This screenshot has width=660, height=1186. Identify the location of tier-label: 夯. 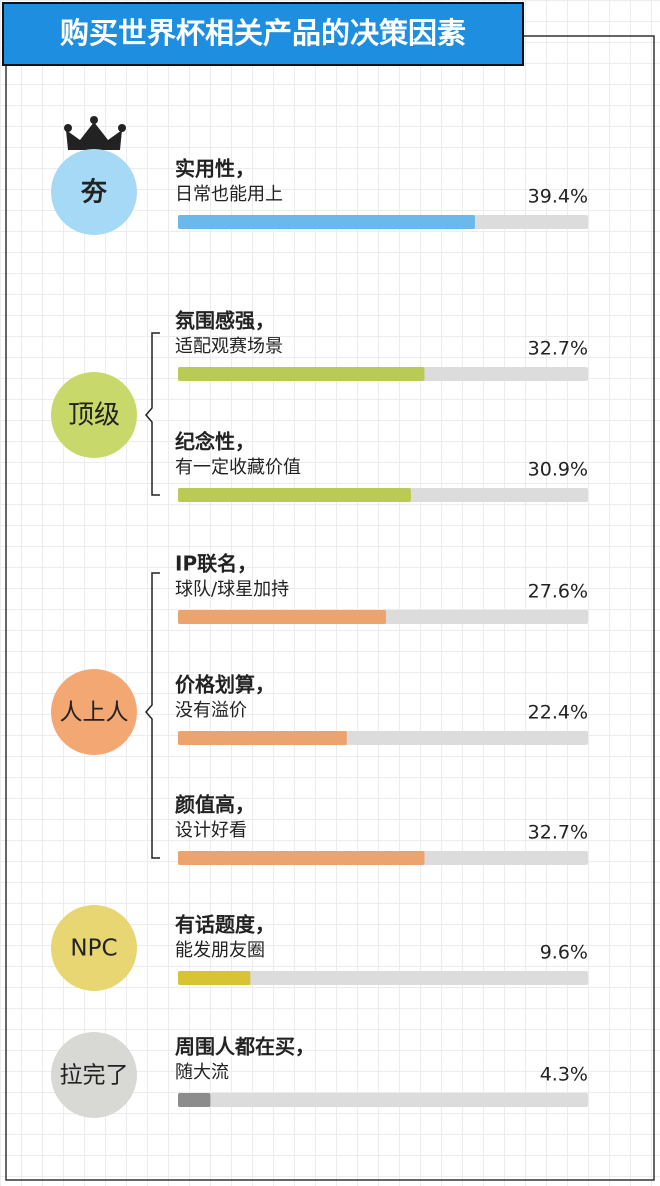
(93, 193).